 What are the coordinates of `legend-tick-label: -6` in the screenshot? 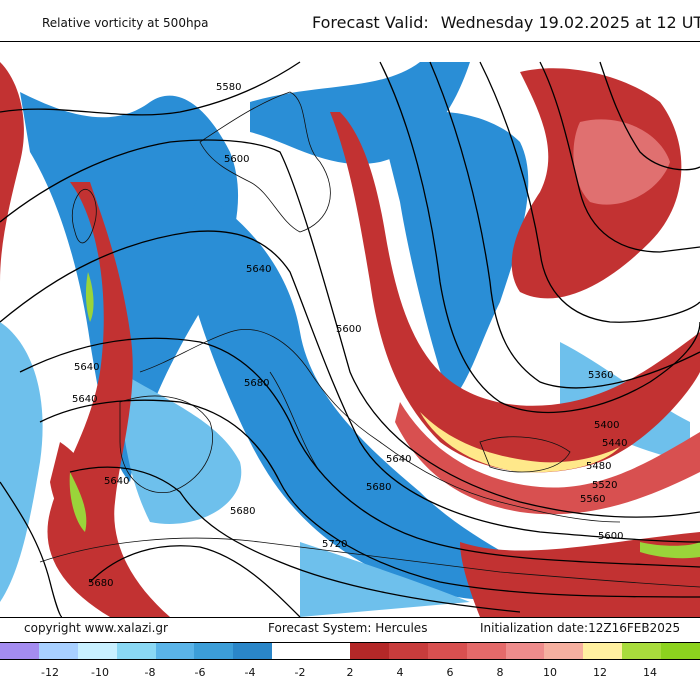 It's located at (200, 672).